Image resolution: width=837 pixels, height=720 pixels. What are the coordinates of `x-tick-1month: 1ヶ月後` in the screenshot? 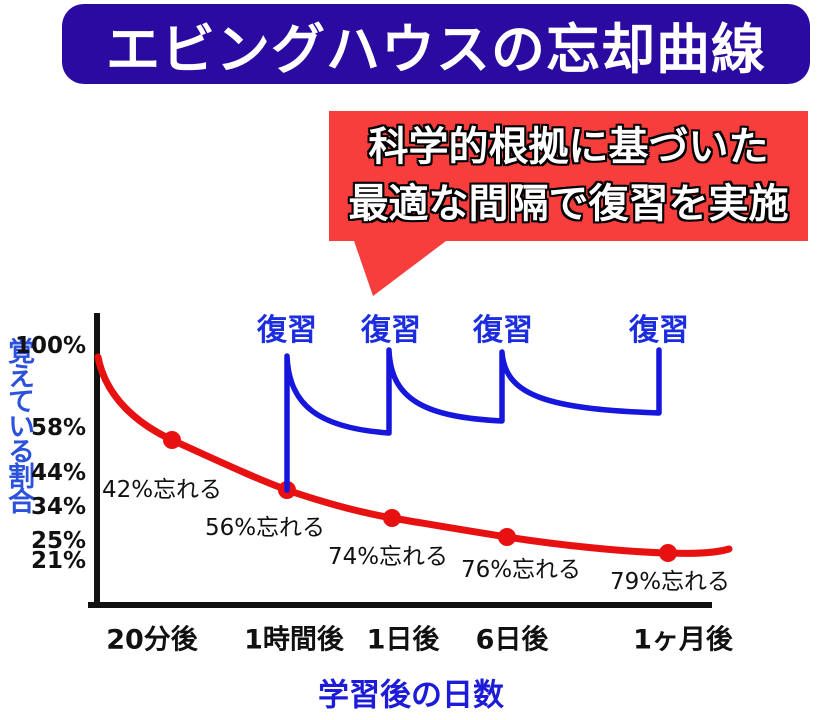 It's located at (683, 640).